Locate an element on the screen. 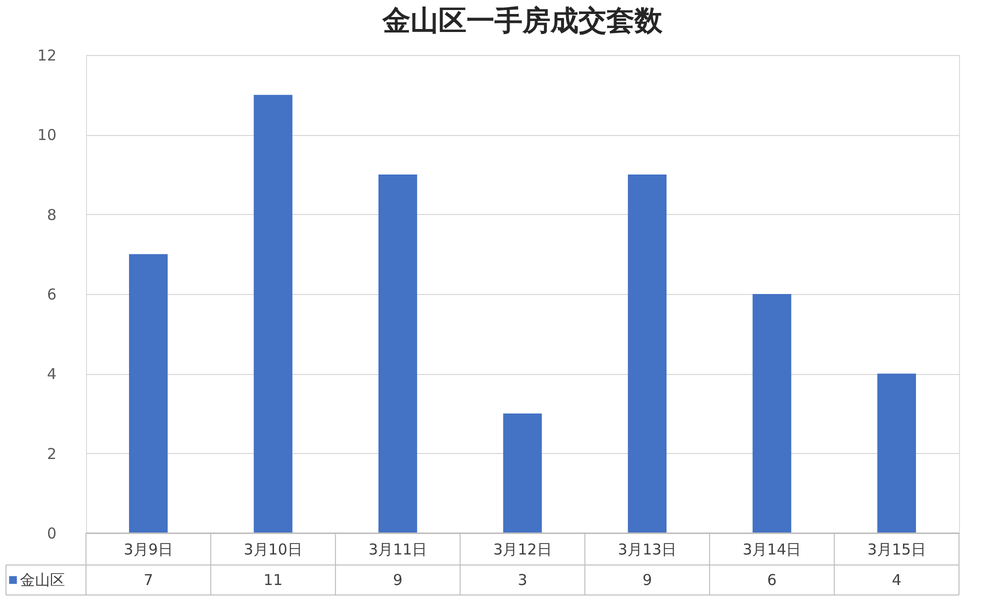 The height and width of the screenshot is (609, 999). data-label: 4 is located at coordinates (897, 580).